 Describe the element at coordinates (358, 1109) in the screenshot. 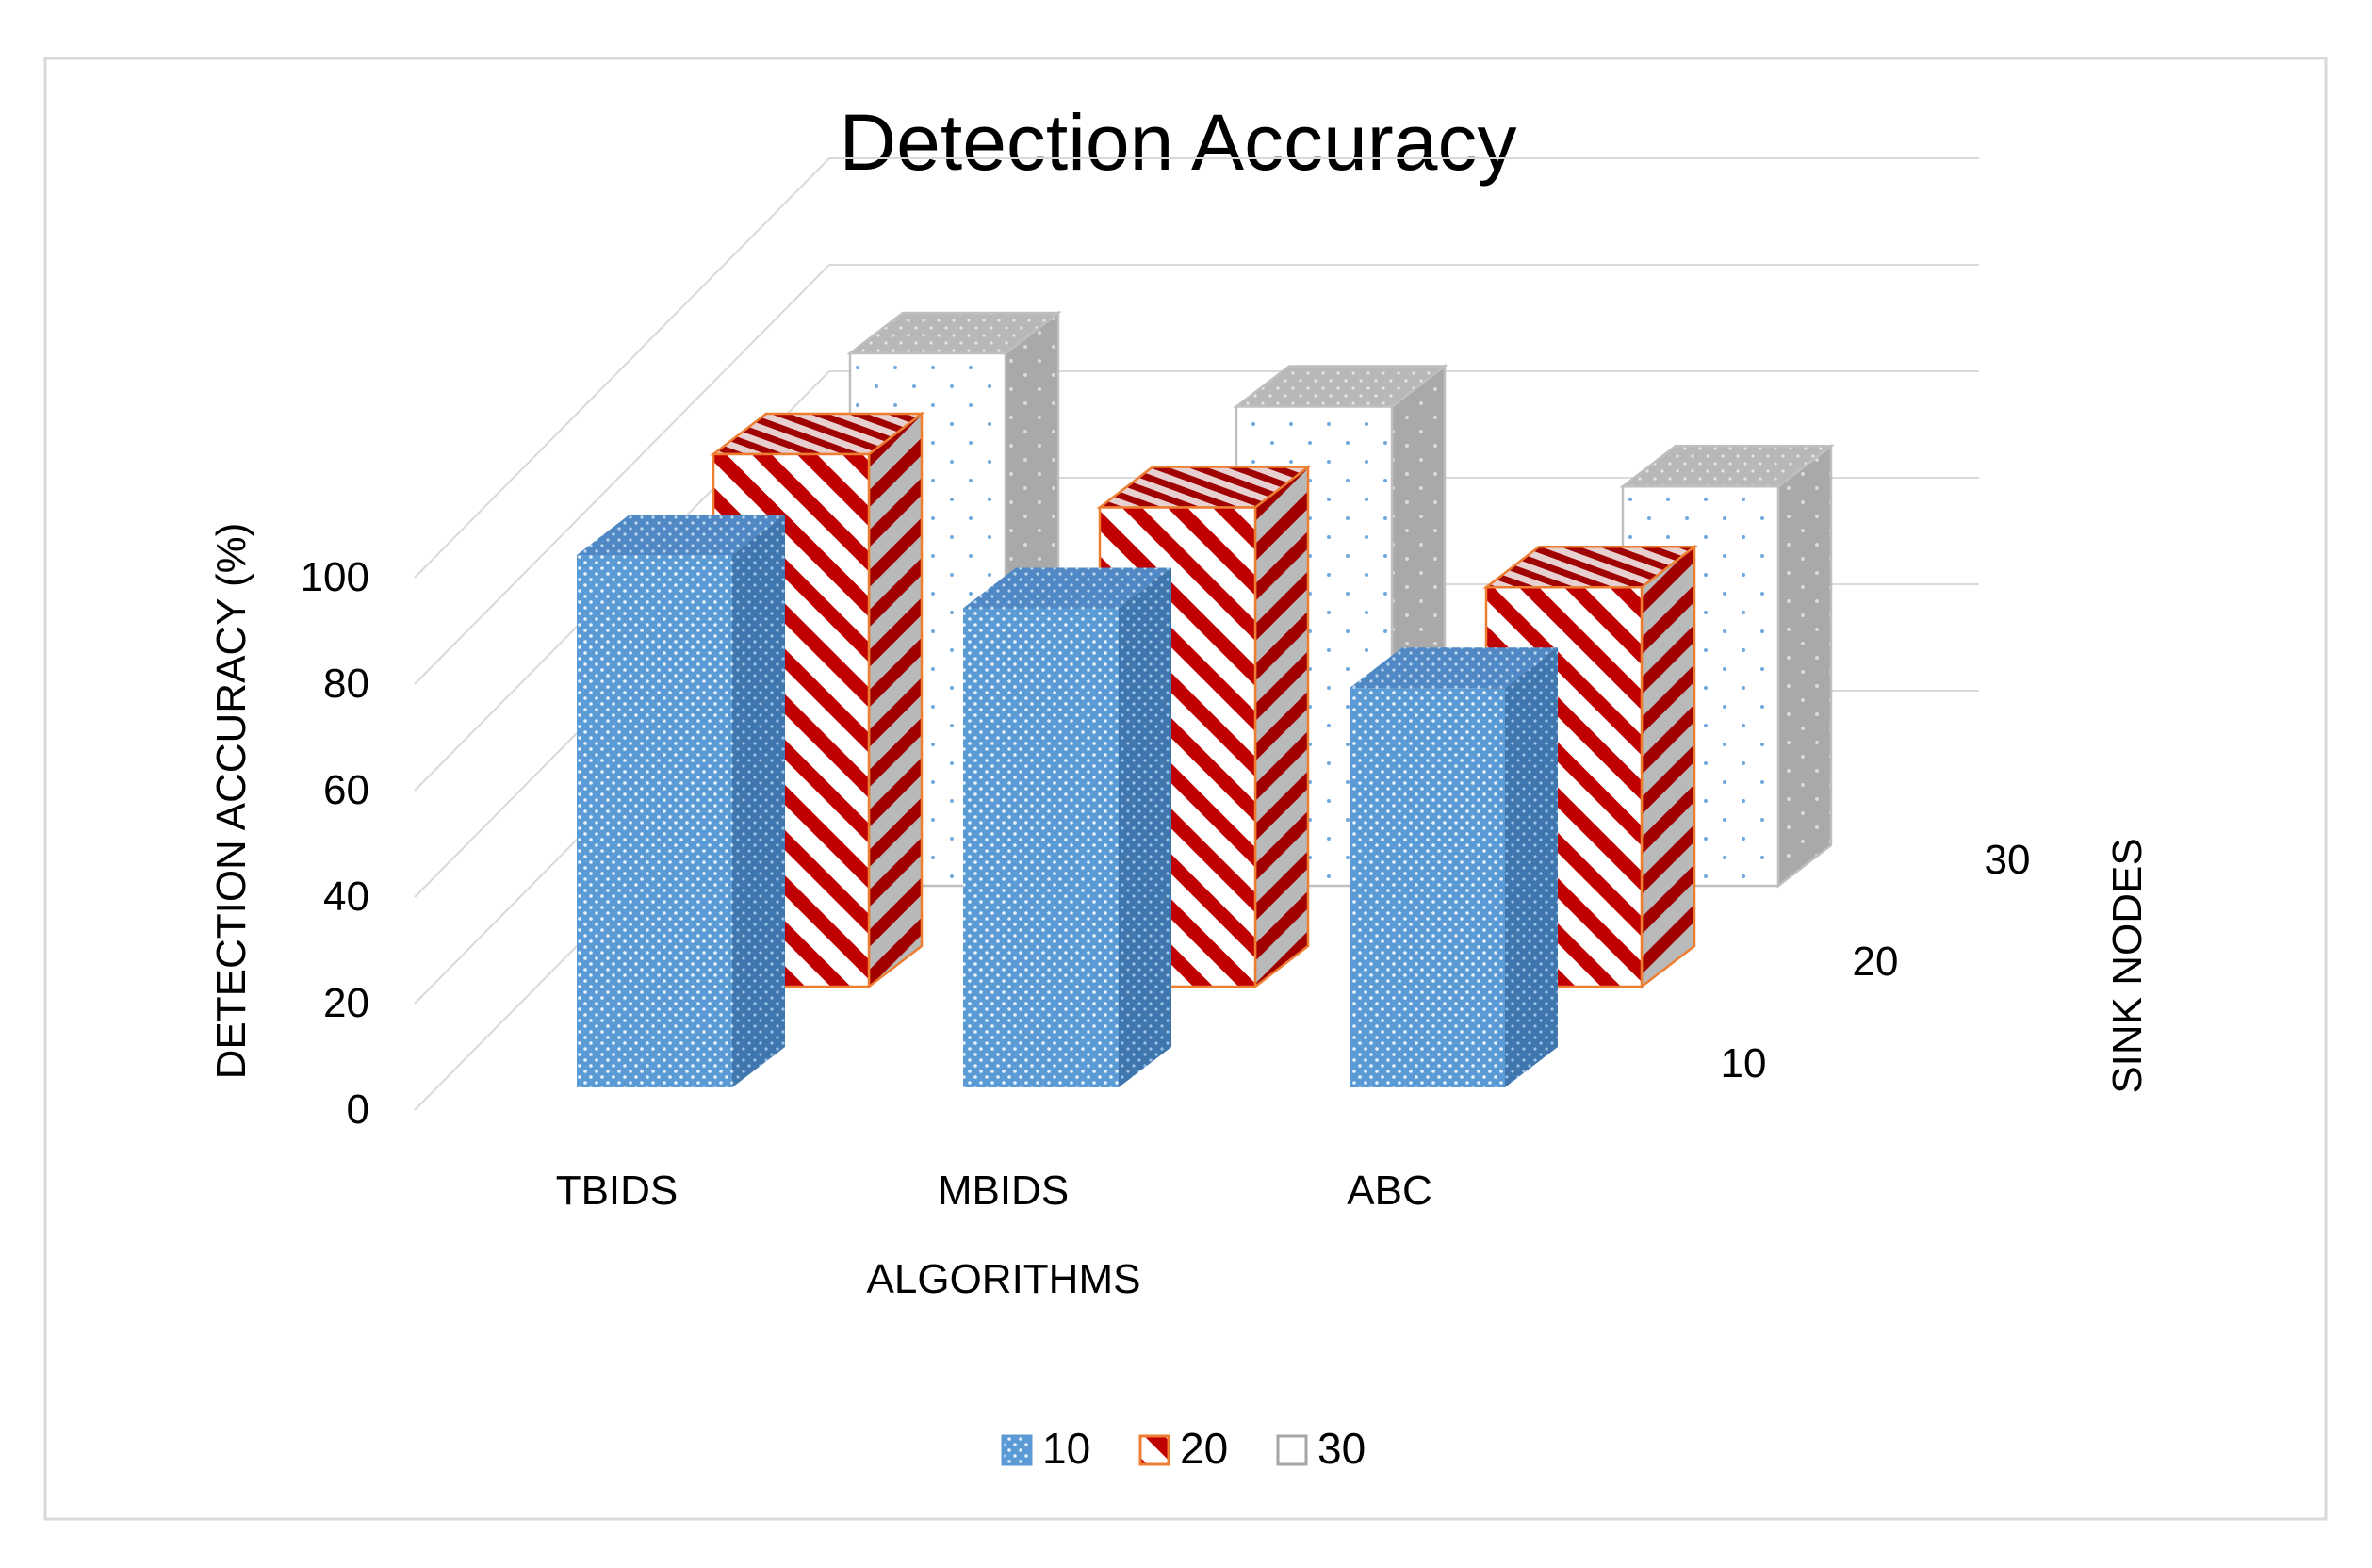

I see `y-tick-label: 0` at that location.